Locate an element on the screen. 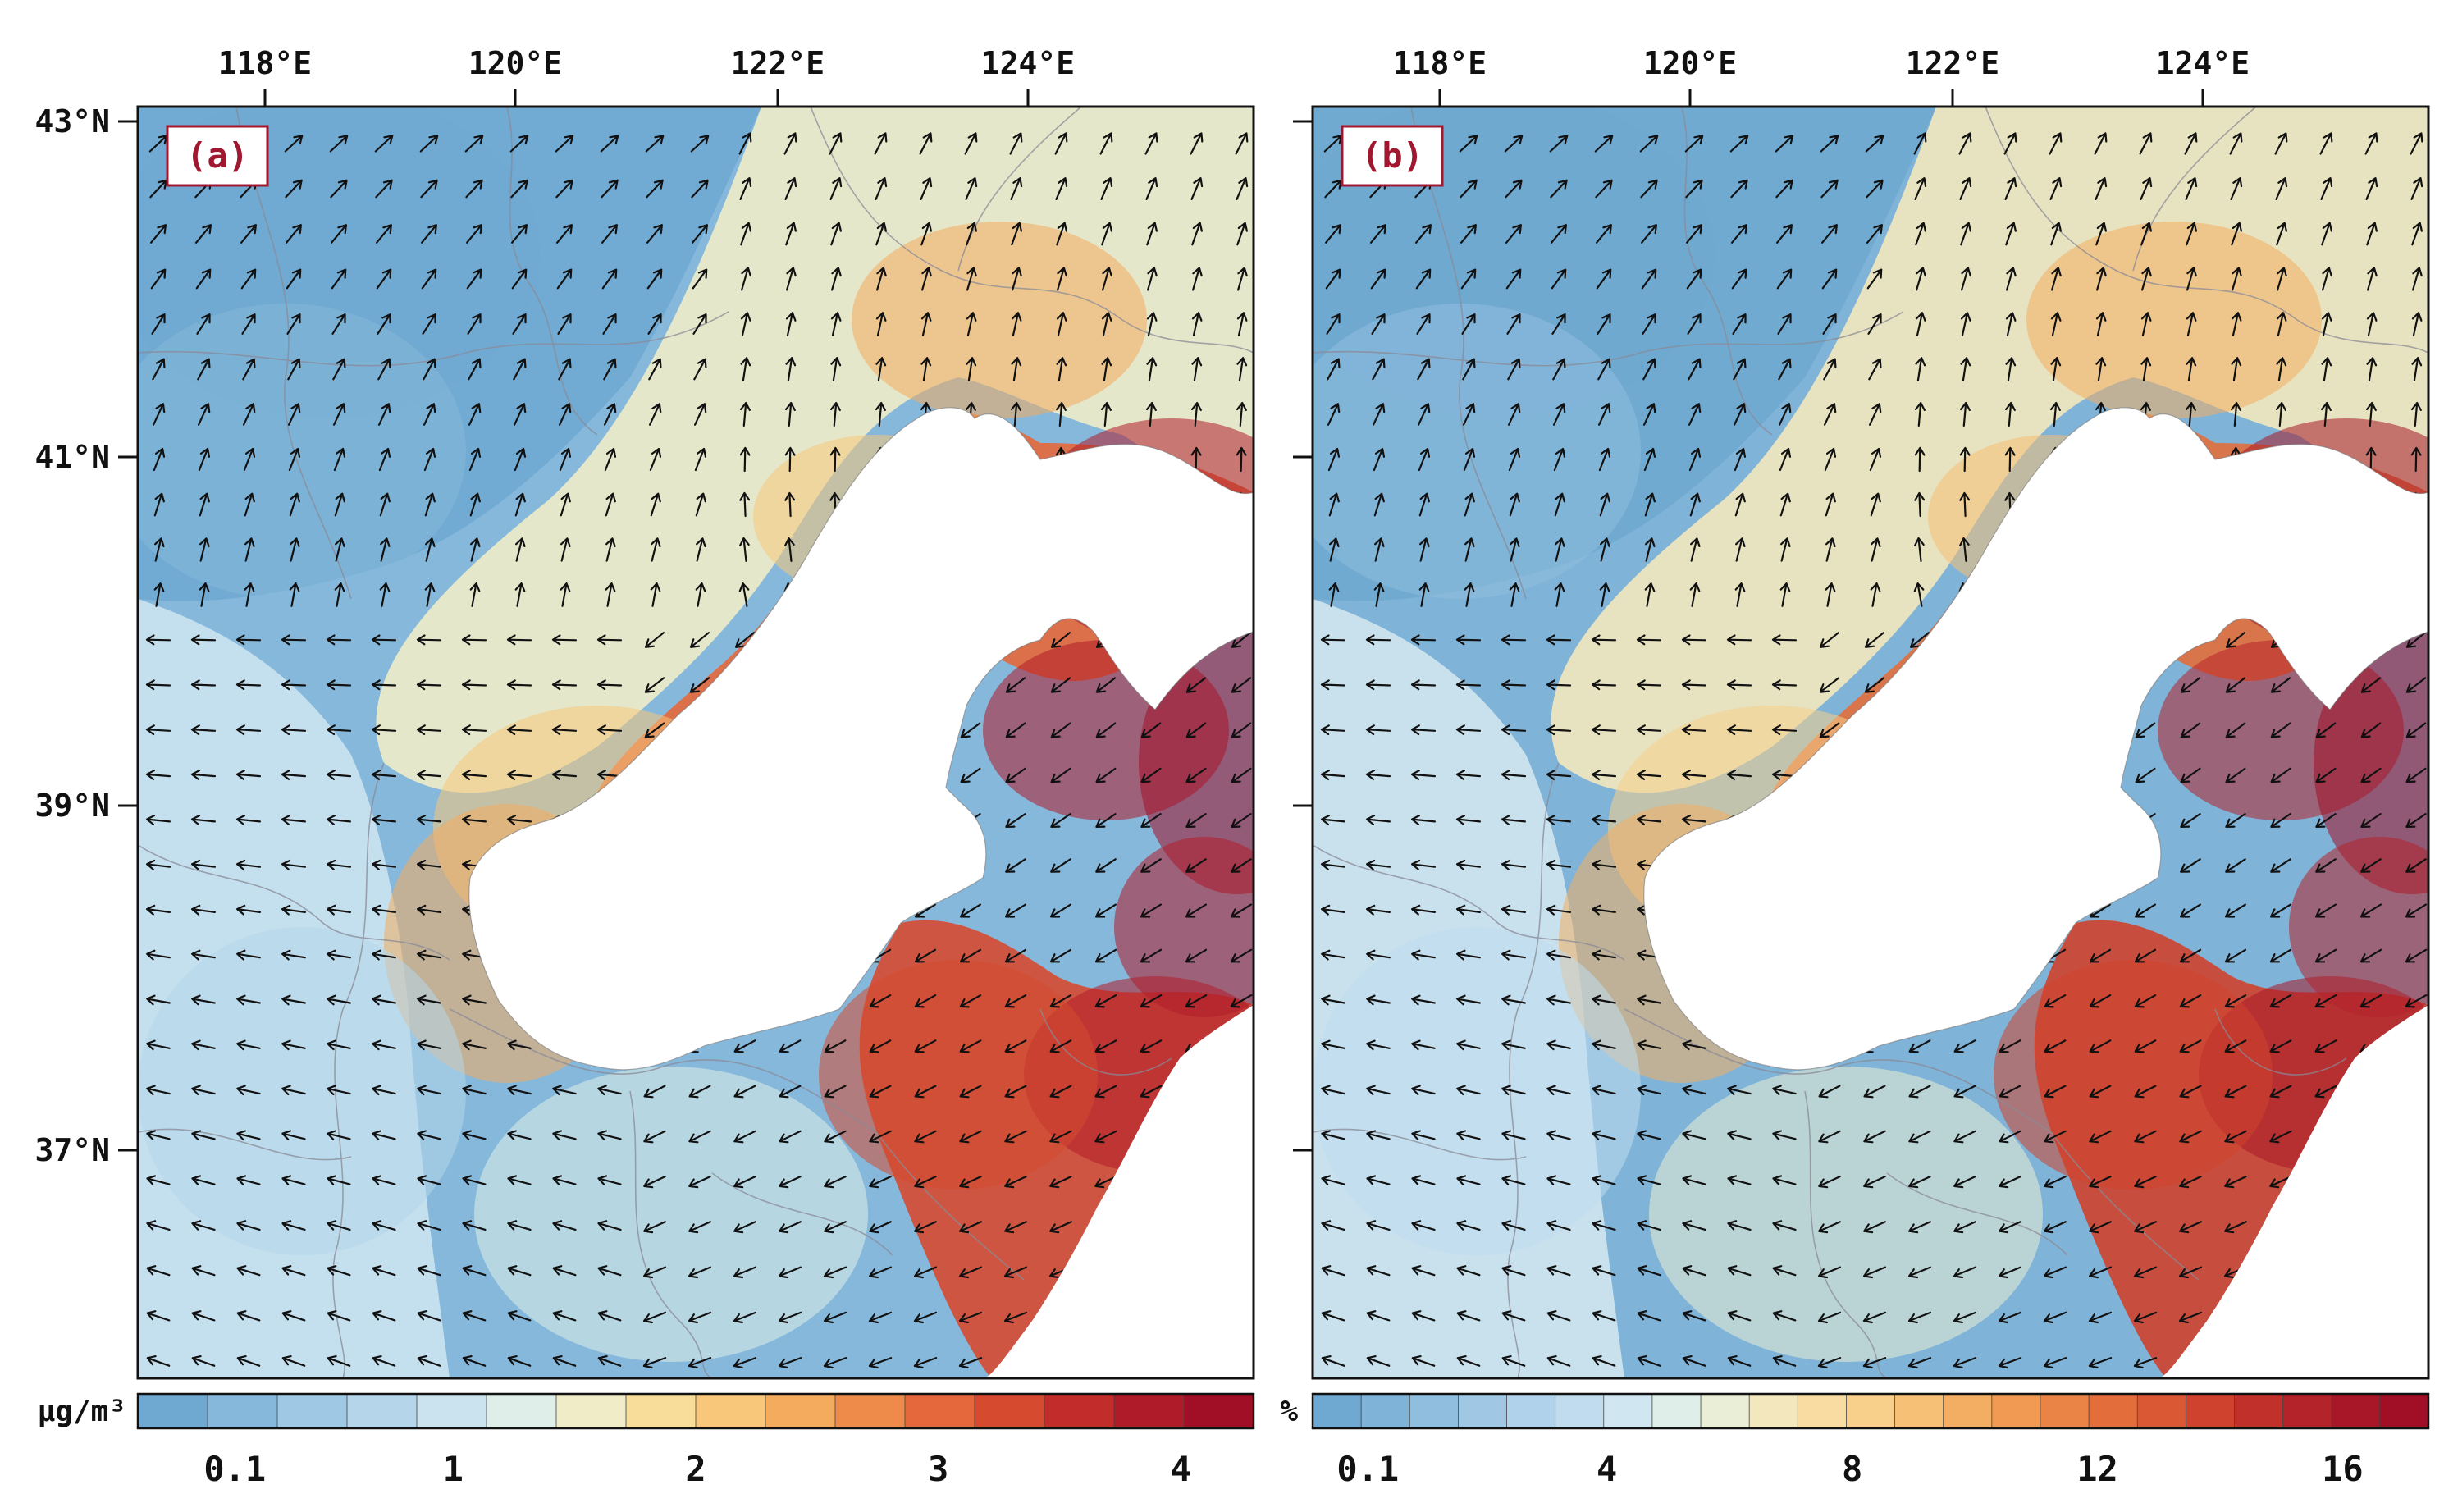 This screenshot has width=2444, height=1512. colorbar-unit: % is located at coordinates (1289, 1411).